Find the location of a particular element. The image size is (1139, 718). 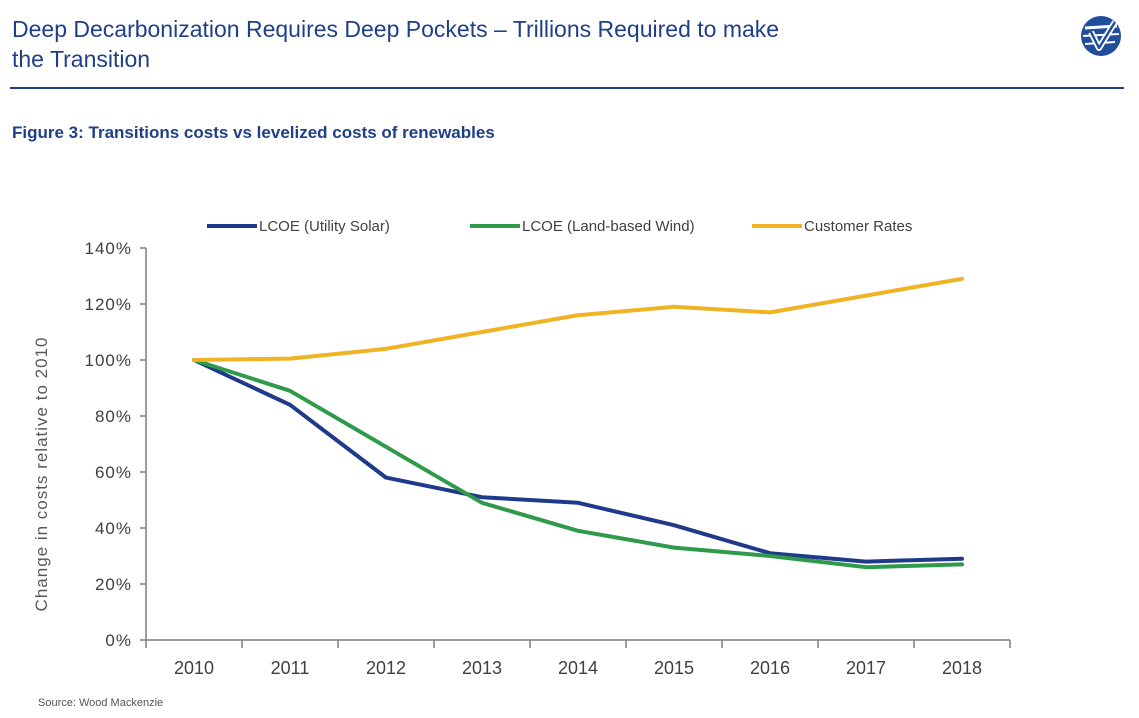

y-tick-label: 80% is located at coordinates (113, 416).